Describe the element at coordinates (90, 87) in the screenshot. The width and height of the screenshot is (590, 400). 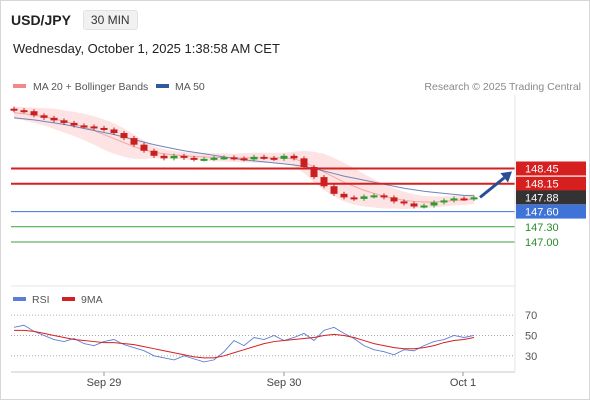
I see `ma20-legend-label: MA 20 + Bollinger Bands` at that location.